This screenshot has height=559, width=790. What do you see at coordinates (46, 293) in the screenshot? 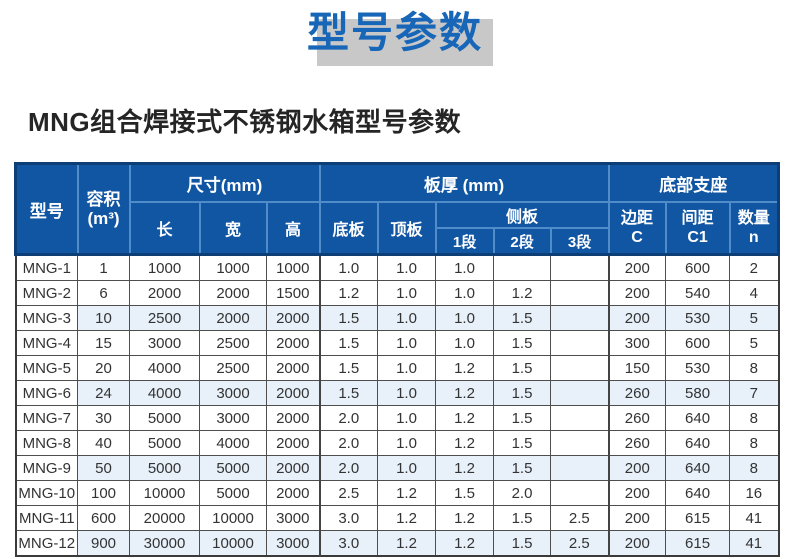
I see `cell-model: MNG-2` at bounding box center [46, 293].